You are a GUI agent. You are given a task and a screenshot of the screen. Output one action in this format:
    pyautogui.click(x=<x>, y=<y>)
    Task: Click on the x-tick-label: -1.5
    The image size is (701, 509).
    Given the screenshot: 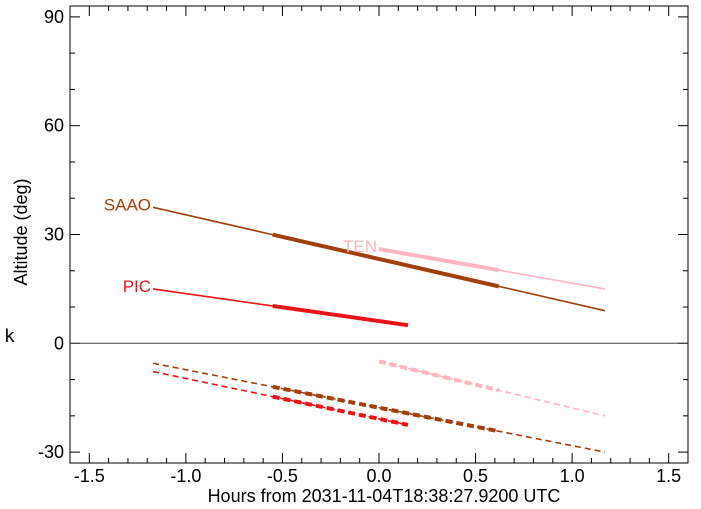 What is the action you would take?
    pyautogui.click(x=89, y=476)
    